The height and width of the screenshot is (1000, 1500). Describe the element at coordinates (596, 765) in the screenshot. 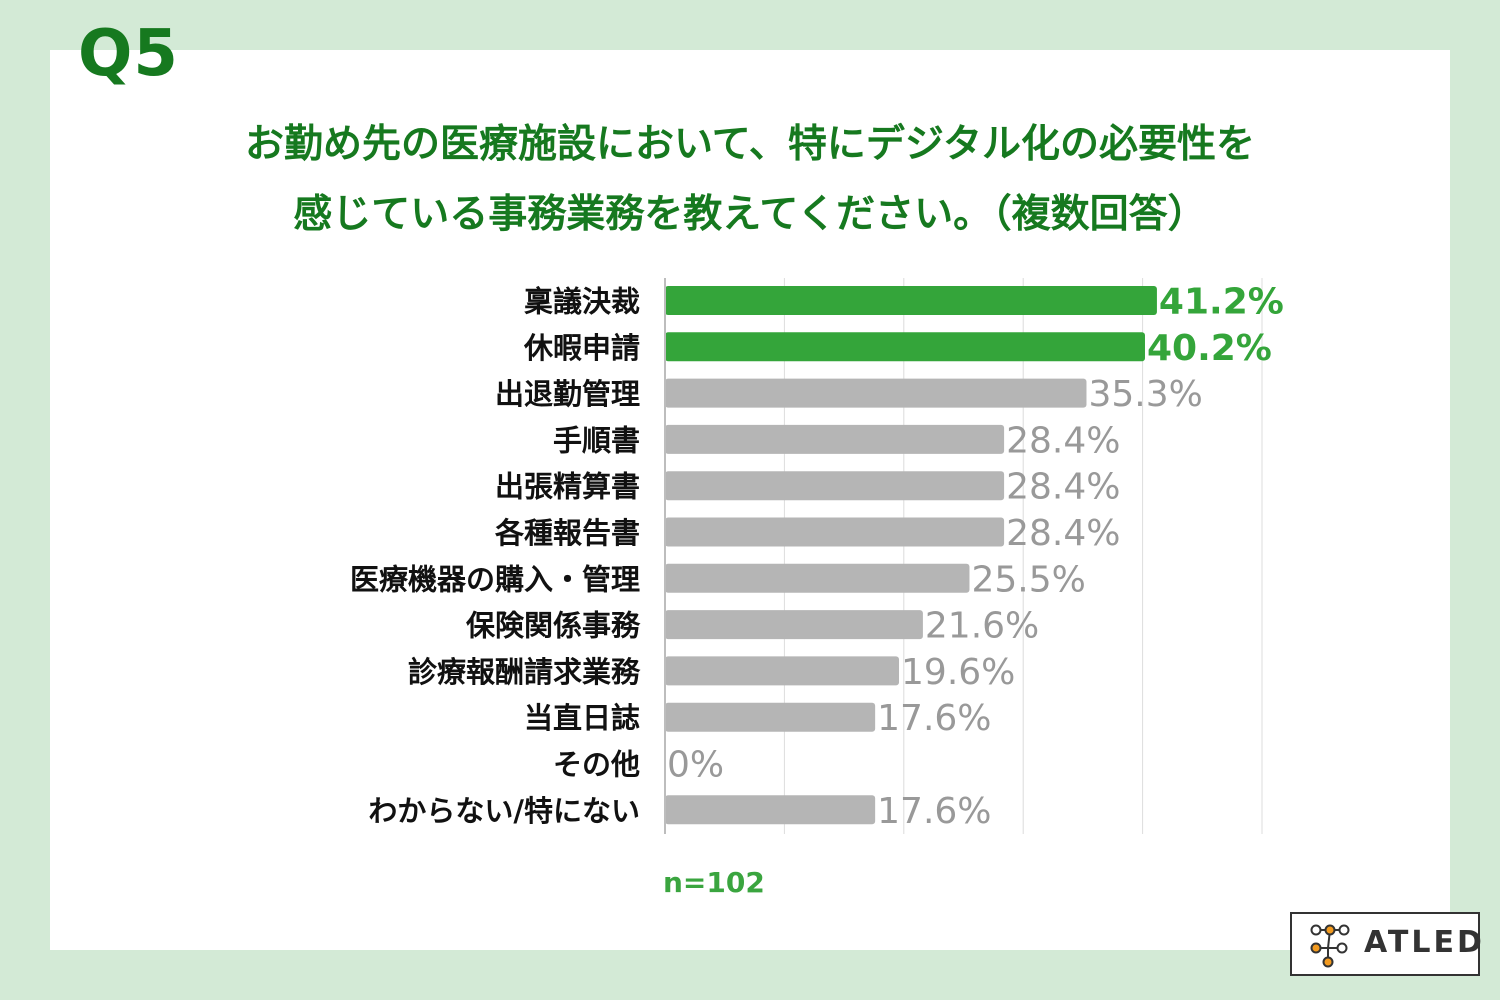

I see `category-label: その他` at that location.